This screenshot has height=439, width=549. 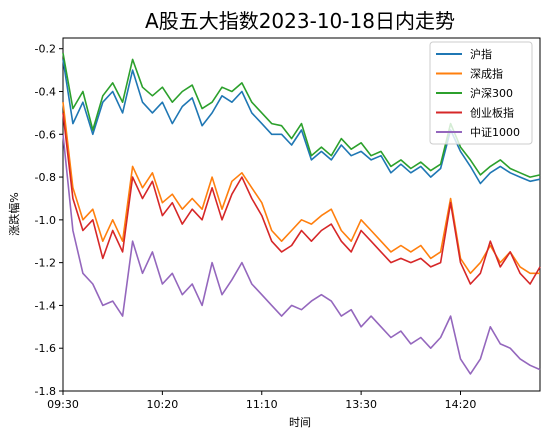 I want to click on y-tick-label: -1.4, so click(x=45, y=305).